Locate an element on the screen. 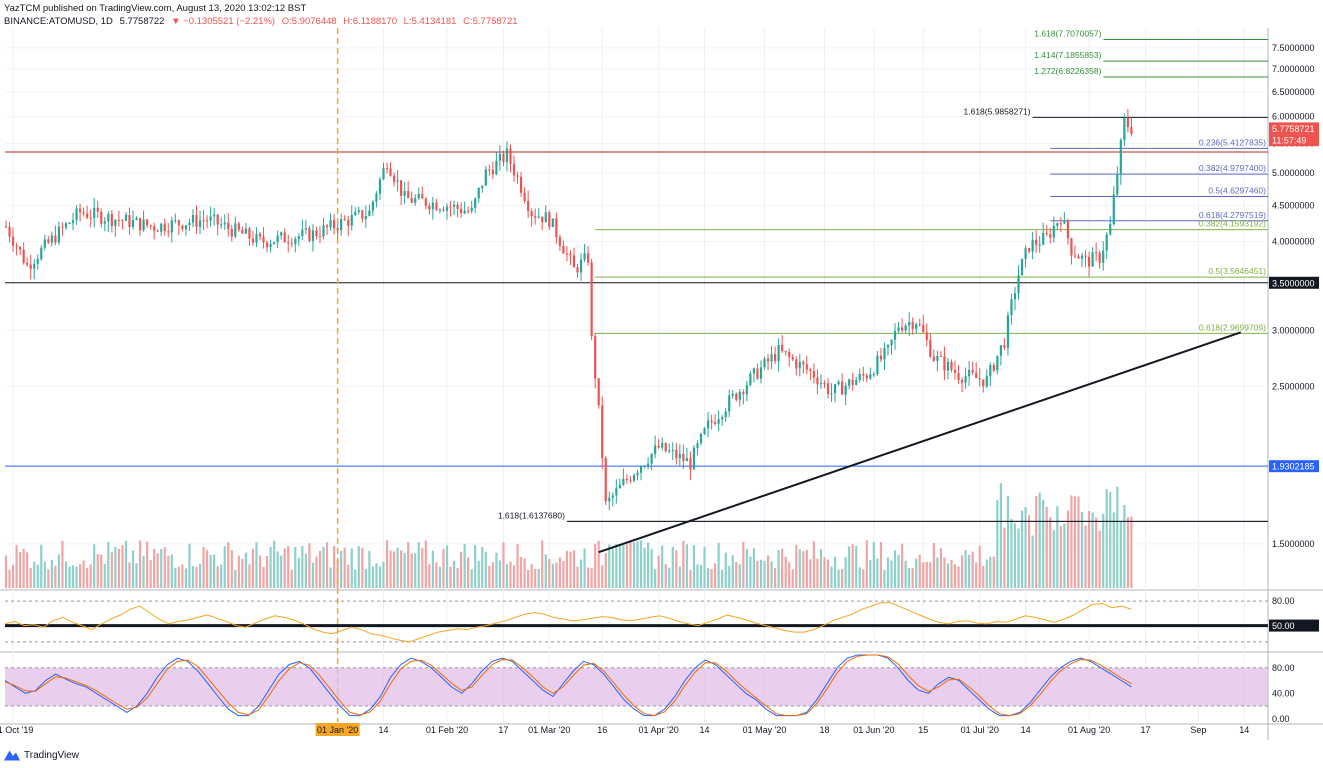 This screenshot has height=768, width=1323. x-tick-2: 14 is located at coordinates (383, 730).